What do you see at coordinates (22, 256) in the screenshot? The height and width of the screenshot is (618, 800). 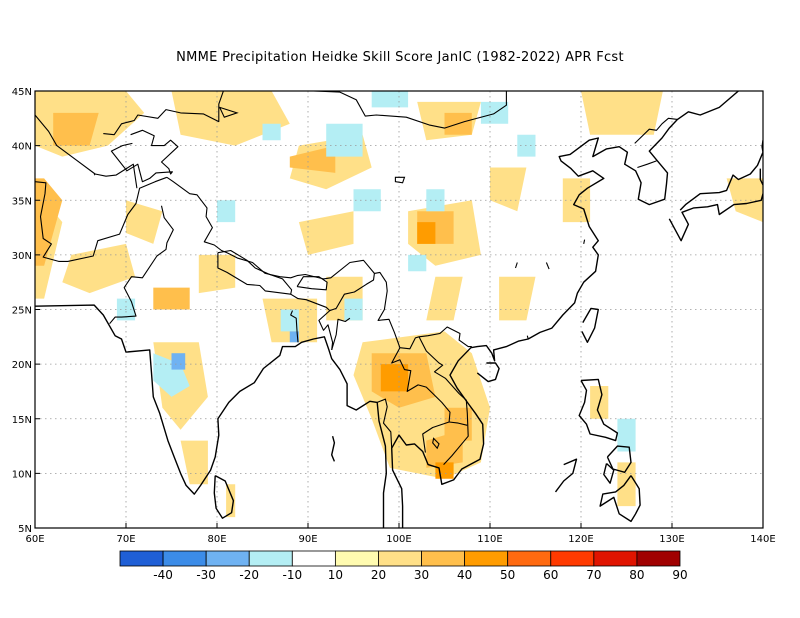 I see `lat-tick-label-5: 30N` at bounding box center [22, 256].